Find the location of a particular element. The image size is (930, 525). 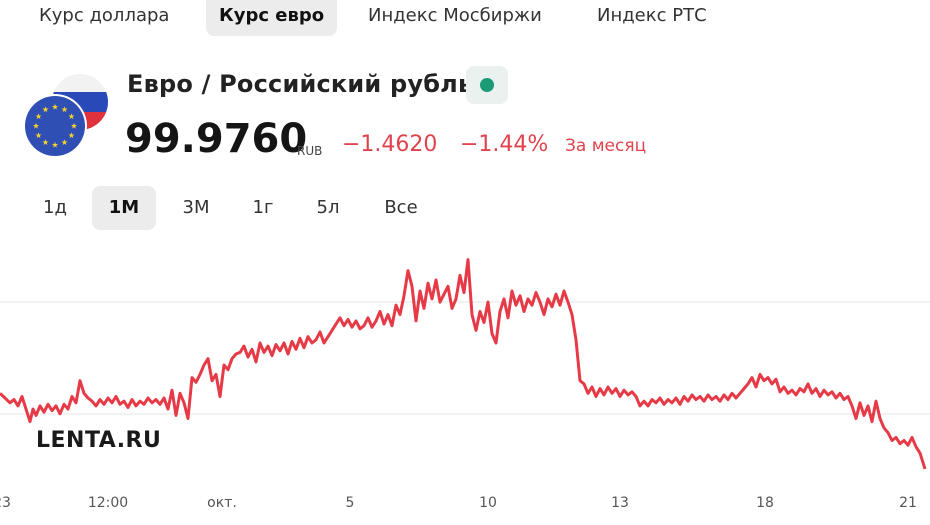

x-tick-label: 13 is located at coordinates (620, 503).